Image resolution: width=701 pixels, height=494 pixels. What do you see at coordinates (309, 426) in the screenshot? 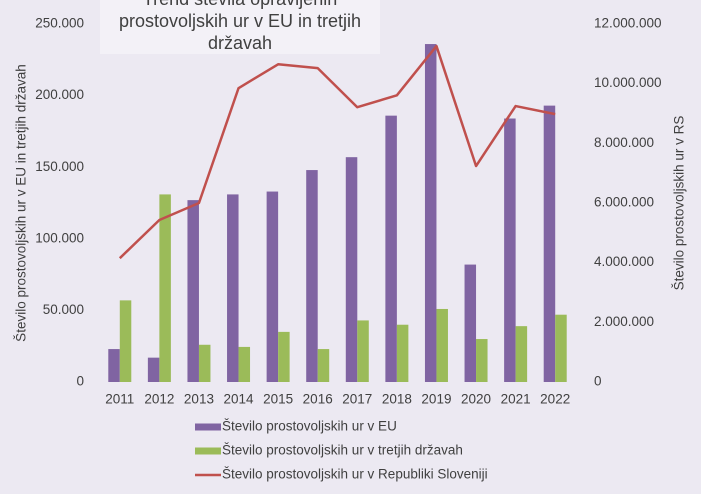
I see `legend-label: Število prostovoljskih ur v EU` at bounding box center [309, 426].